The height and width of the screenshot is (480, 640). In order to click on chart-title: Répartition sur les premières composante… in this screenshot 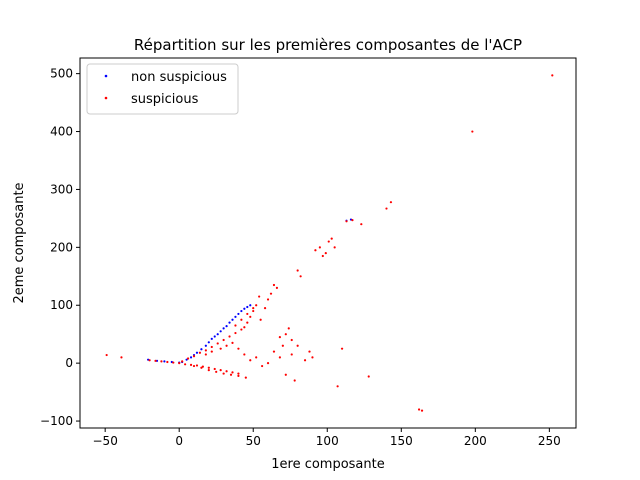, I will do `click(328, 45)`.